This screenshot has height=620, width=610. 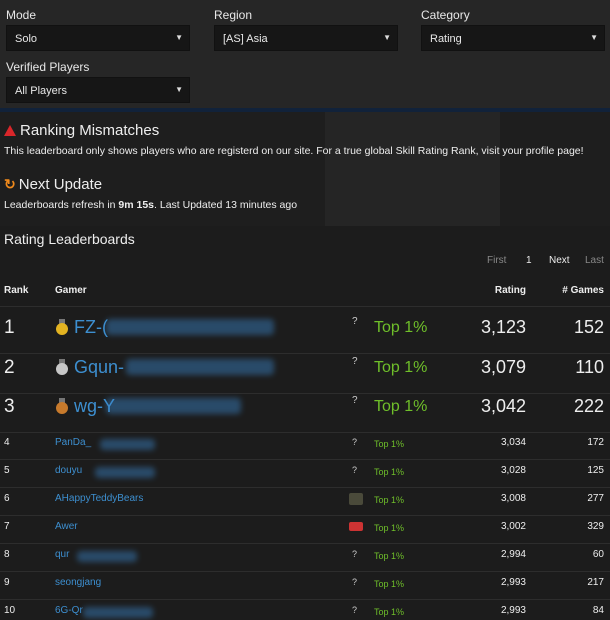 What do you see at coordinates (62, 554) in the screenshot?
I see `gamer-link: qur` at bounding box center [62, 554].